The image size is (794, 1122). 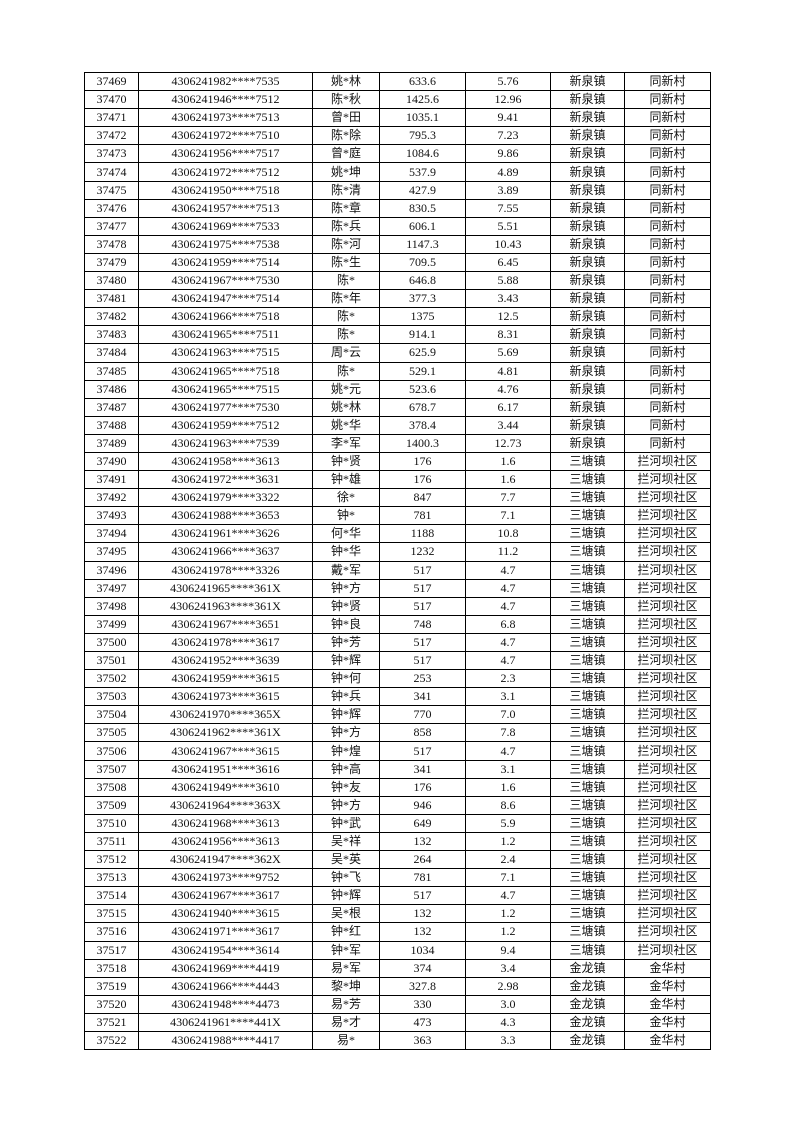 What do you see at coordinates (346, 461) in the screenshot?
I see `name-cell: 钟*贤` at bounding box center [346, 461].